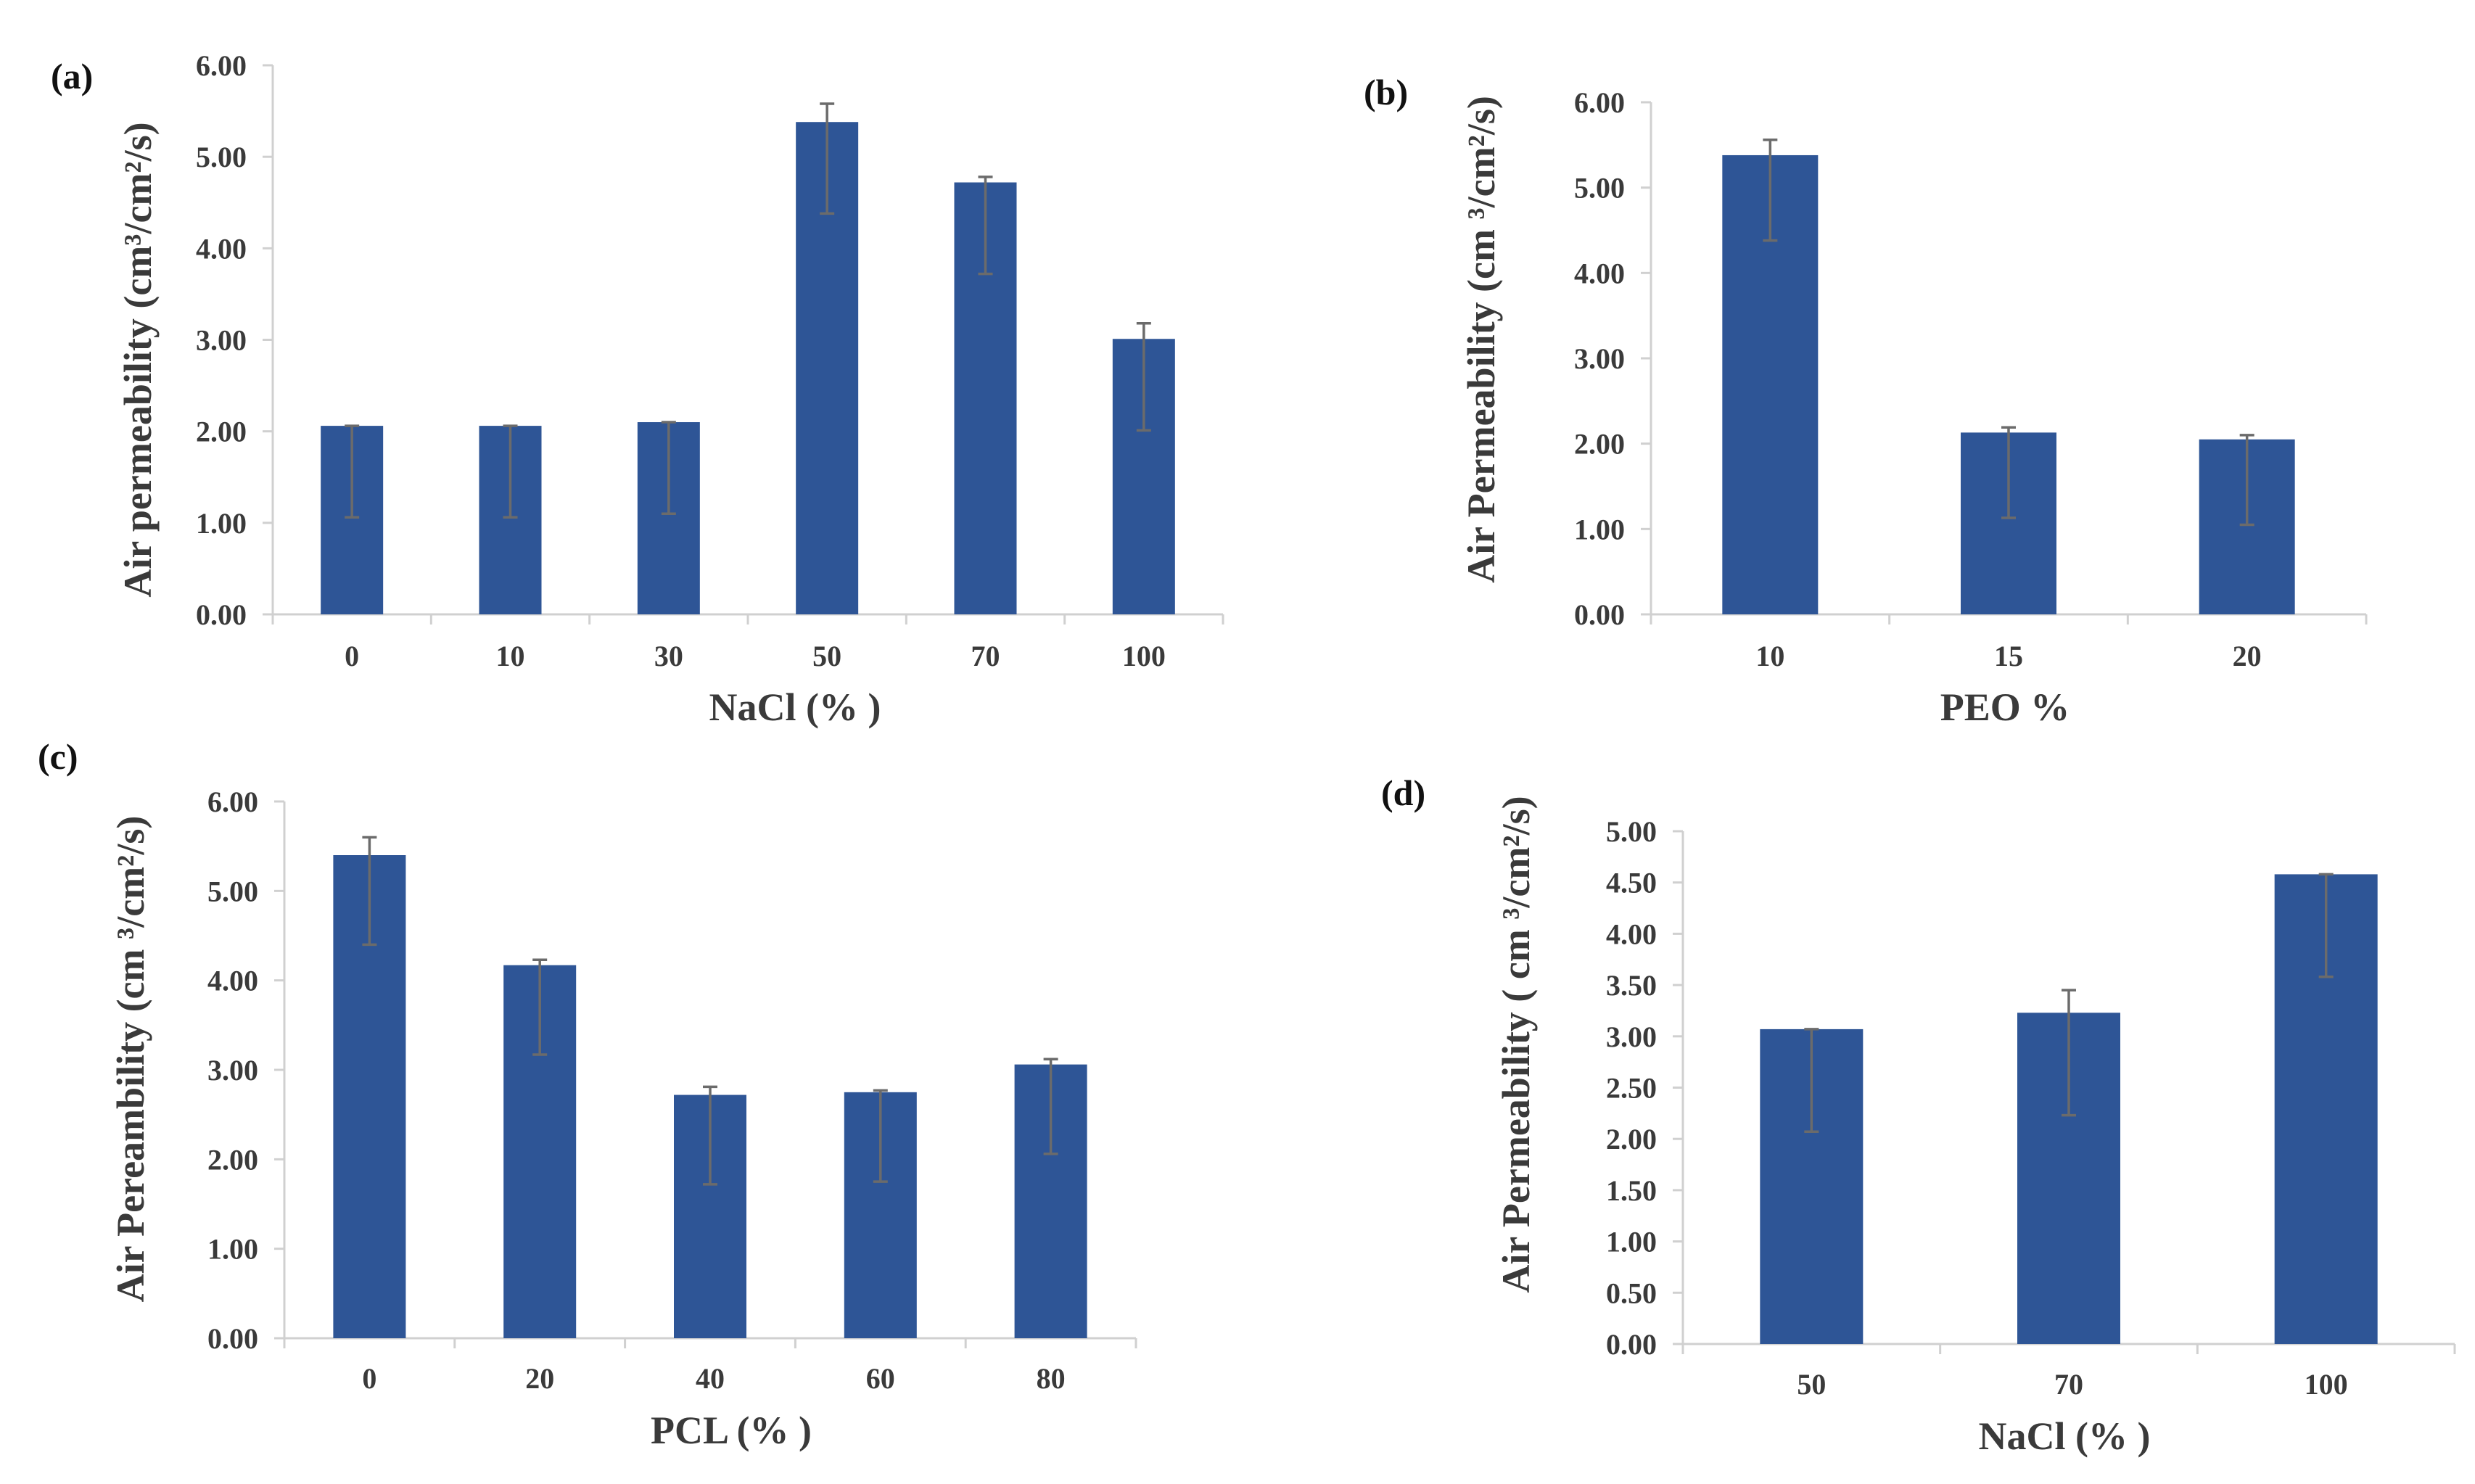 Image resolution: width=2475 pixels, height=1484 pixels. Describe the element at coordinates (1631, 985) in the screenshot. I see `y-tick-label: 3.50` at that location.